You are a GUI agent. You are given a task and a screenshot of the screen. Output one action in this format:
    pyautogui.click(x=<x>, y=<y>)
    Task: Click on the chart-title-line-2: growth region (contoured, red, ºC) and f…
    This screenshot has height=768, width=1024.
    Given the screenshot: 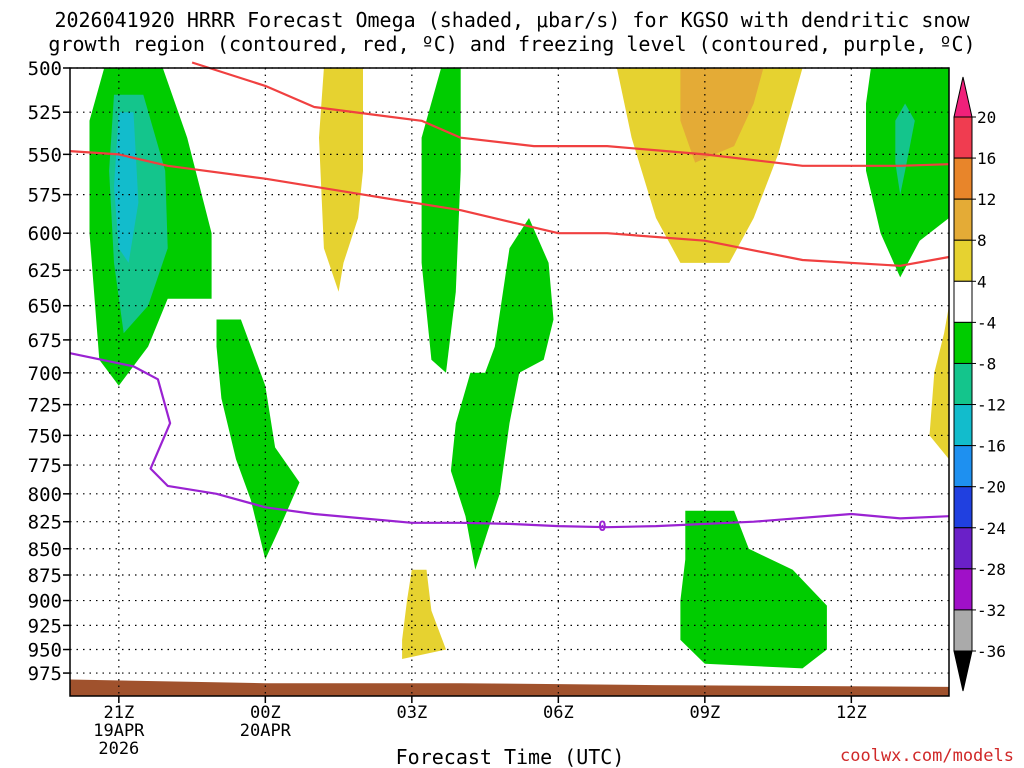 What is the action you would take?
    pyautogui.click(x=511, y=44)
    